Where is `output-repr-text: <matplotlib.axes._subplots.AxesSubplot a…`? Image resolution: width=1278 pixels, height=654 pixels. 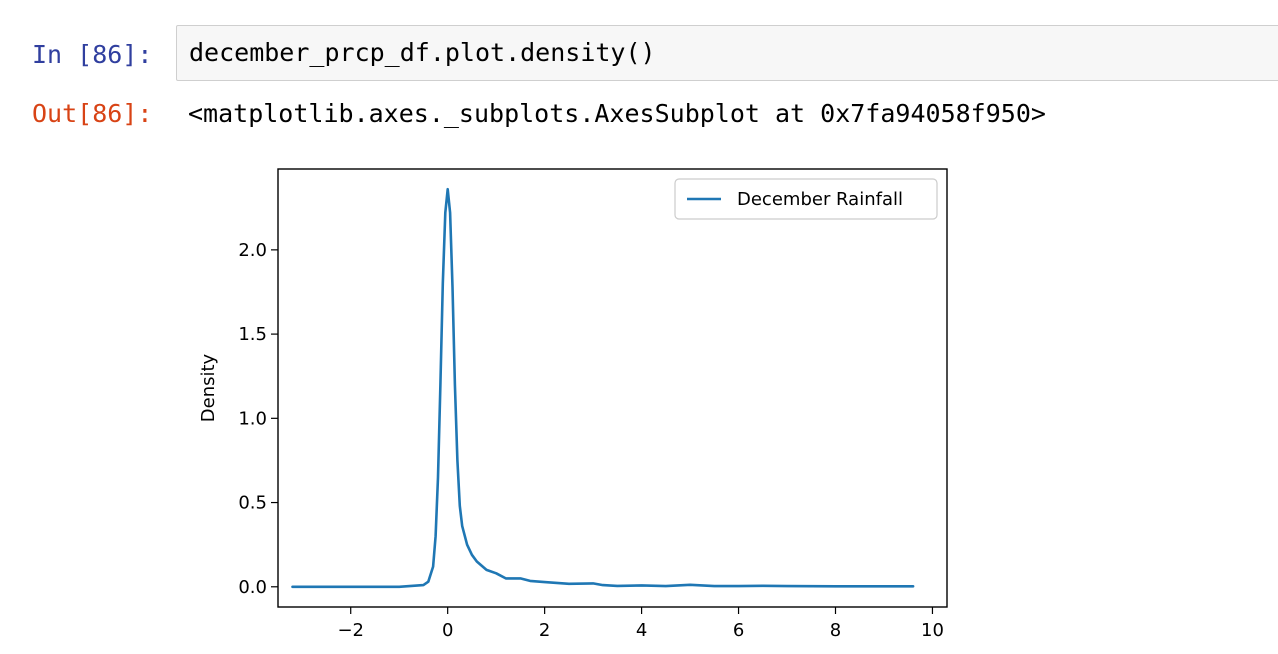
output-repr-text: <matplotlib.axes._subplots.AxesSubplot a… is located at coordinates (617, 113).